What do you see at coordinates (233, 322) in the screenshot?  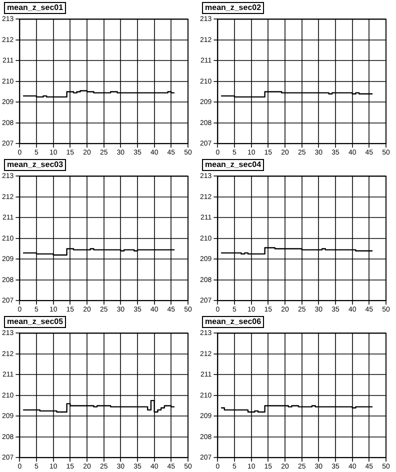 I see `chart-title: mean_z_sec06` at bounding box center [233, 322].